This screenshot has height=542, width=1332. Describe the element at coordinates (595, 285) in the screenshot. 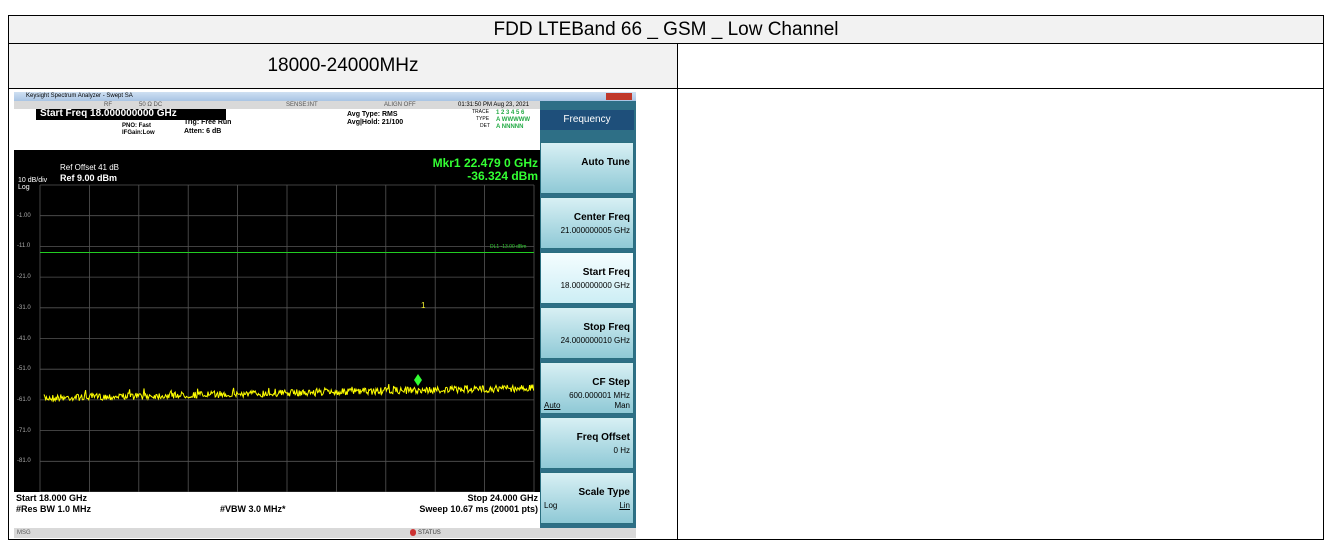

I see `button-value: 18.000000000 GHz` at that location.